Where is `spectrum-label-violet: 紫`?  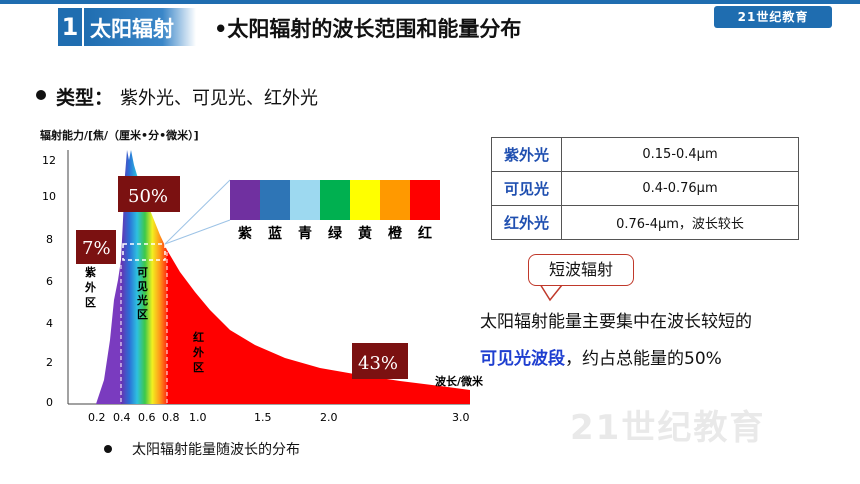
spectrum-label-violet: 紫 is located at coordinates (245, 233).